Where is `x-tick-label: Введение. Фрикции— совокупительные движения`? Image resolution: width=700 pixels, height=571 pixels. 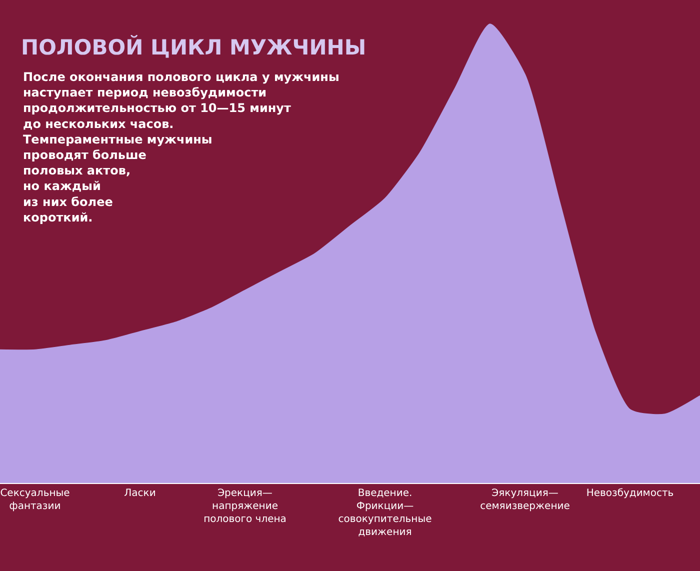
x-tick-label: Введение. Фрикции— совокупительные движения is located at coordinates (385, 513).